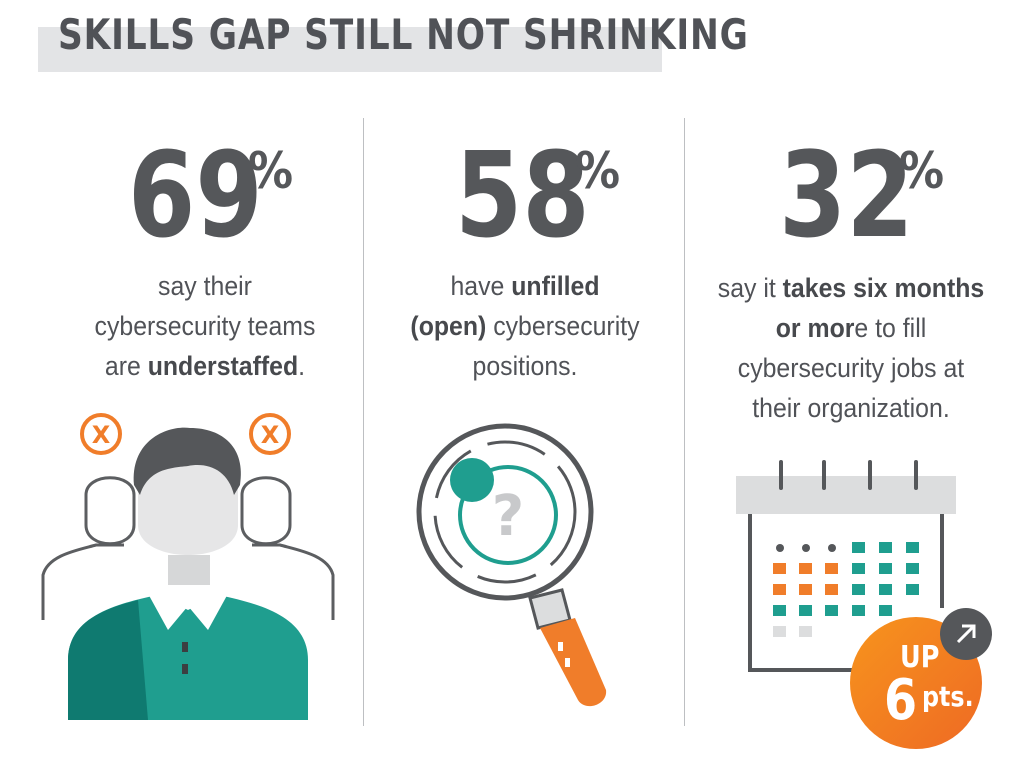 This screenshot has width=1024, height=761. Describe the element at coordinates (448, 326) in the screenshot. I see `emphasis-text: (open)` at that location.